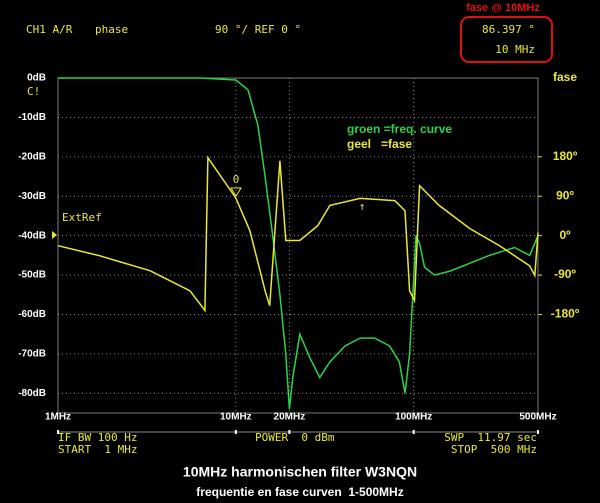  What do you see at coordinates (565, 77) in the screenshot?
I see `y2-label: fase` at bounding box center [565, 77].